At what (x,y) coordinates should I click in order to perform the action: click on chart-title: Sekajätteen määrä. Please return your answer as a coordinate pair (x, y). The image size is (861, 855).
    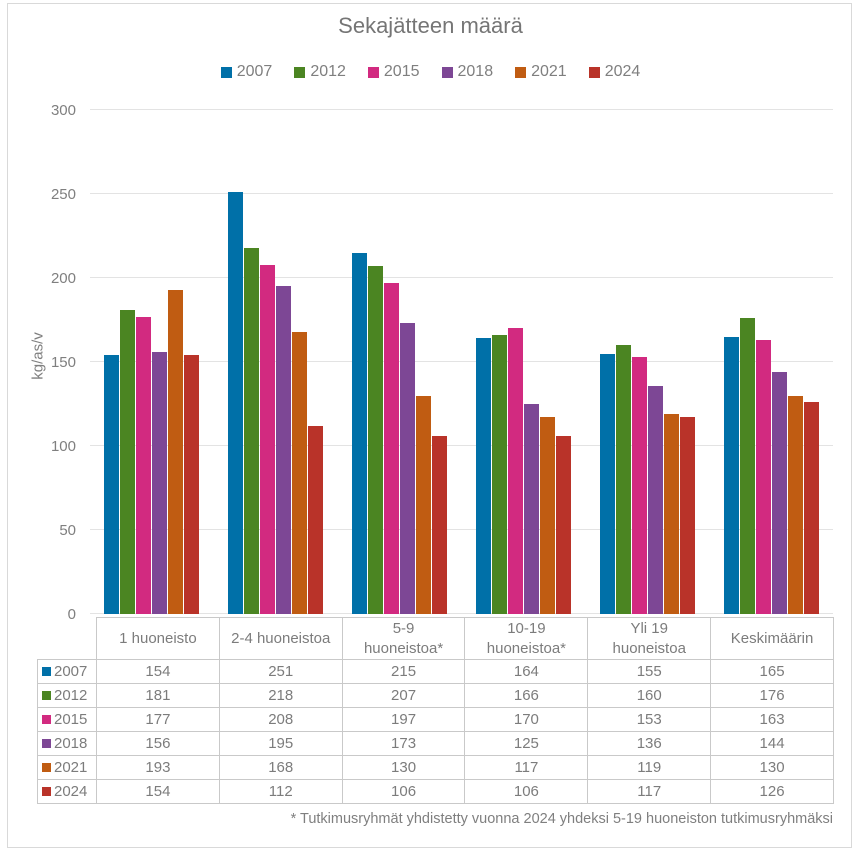
    Looking at the image, I should click on (430, 25).